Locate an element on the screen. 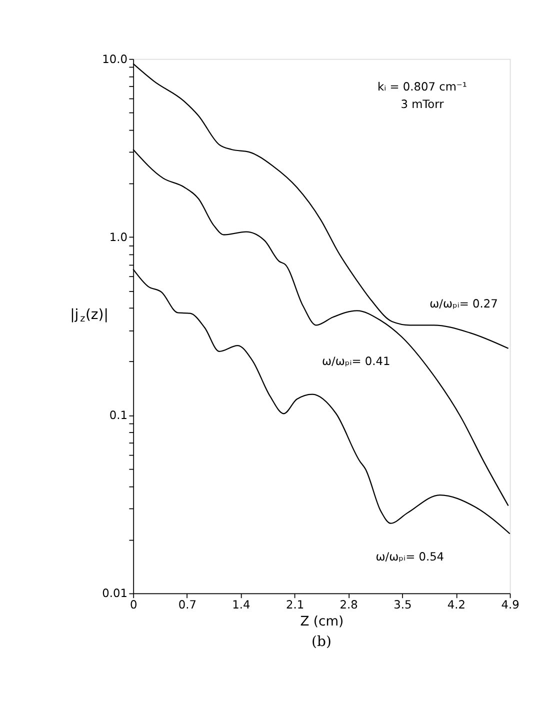  x-tick-label: 0.7 is located at coordinates (187, 605).